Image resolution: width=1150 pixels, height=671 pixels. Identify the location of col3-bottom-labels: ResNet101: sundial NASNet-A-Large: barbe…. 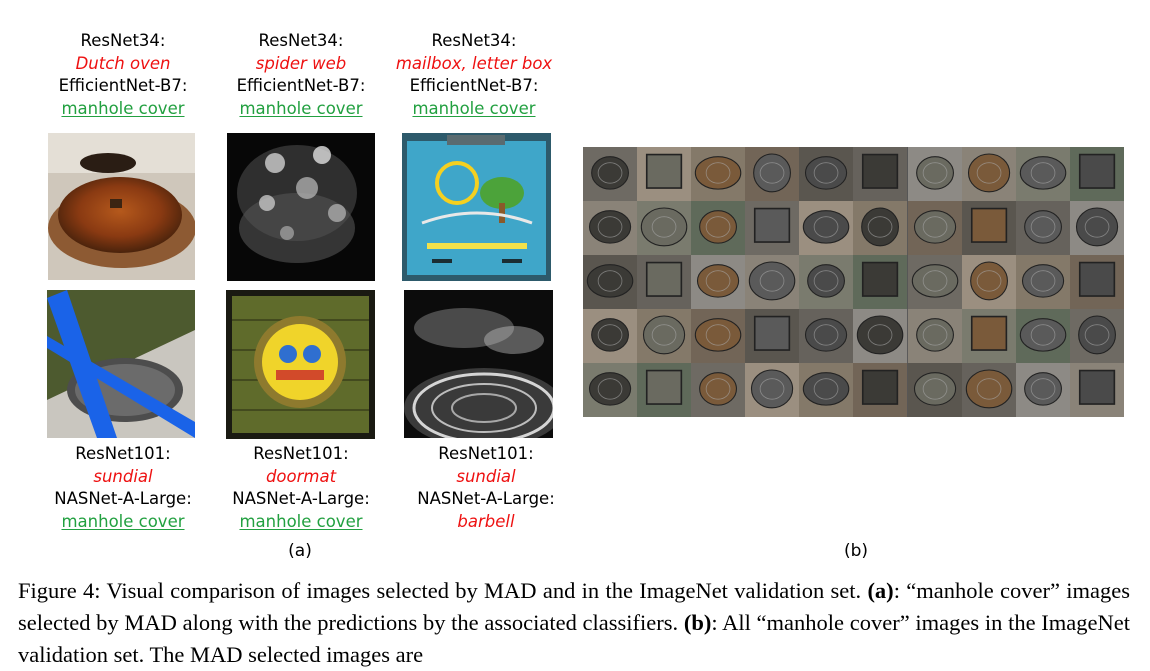
(486, 488).